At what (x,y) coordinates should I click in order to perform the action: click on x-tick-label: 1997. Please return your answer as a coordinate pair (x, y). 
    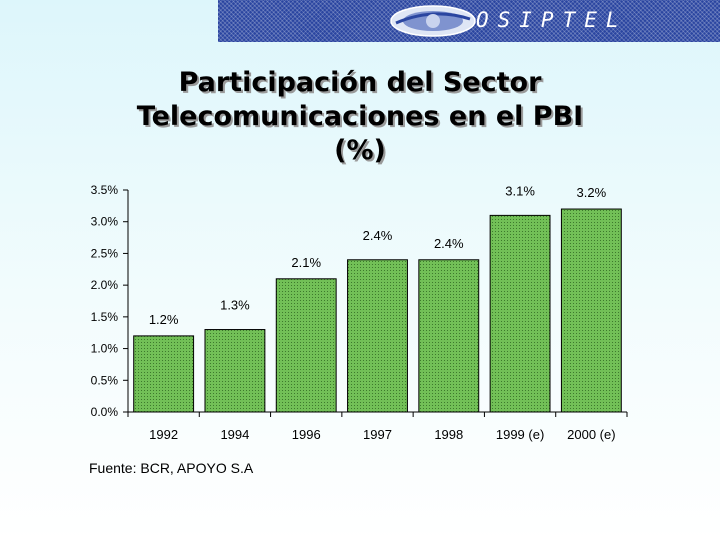
    Looking at the image, I should click on (377, 434).